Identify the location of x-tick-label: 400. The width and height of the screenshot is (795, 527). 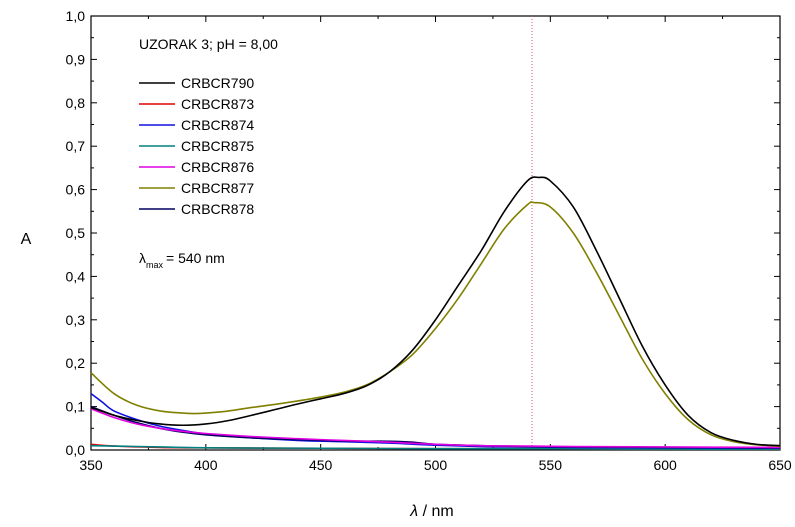
(206, 465).